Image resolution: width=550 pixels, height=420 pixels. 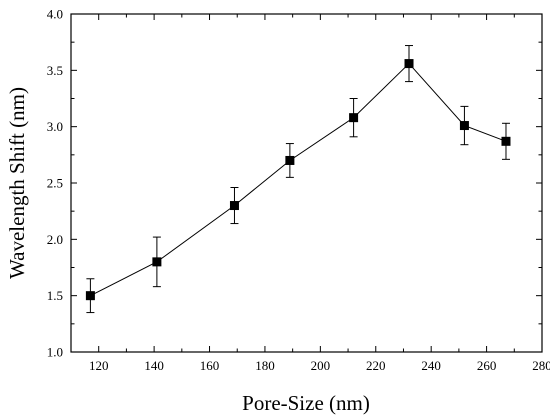 I want to click on y-tick-label: 3.0, so click(x=55, y=126).